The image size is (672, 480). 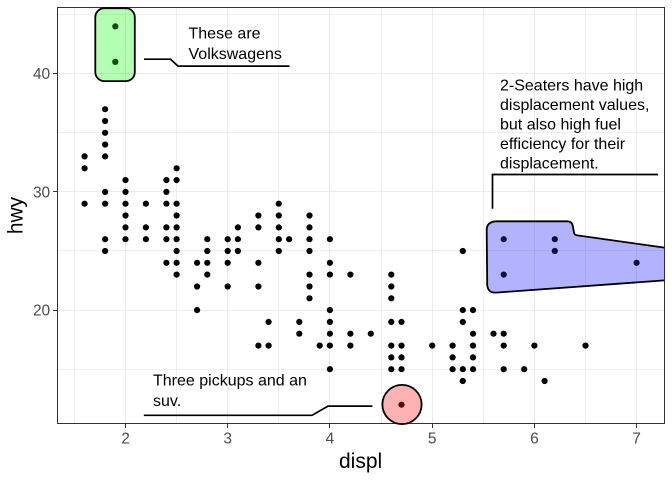 I want to click on svg-text: suv., so click(x=167, y=401).